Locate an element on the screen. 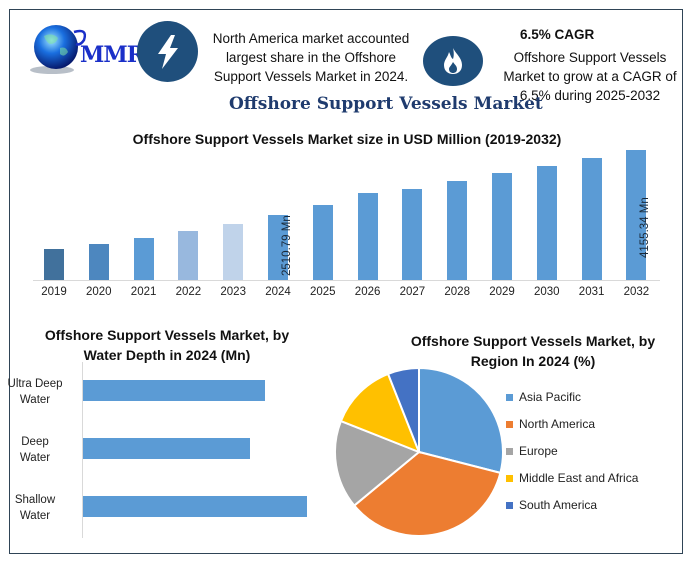  bar-value-label: 4155.34 Mn is located at coordinates (645, 227).